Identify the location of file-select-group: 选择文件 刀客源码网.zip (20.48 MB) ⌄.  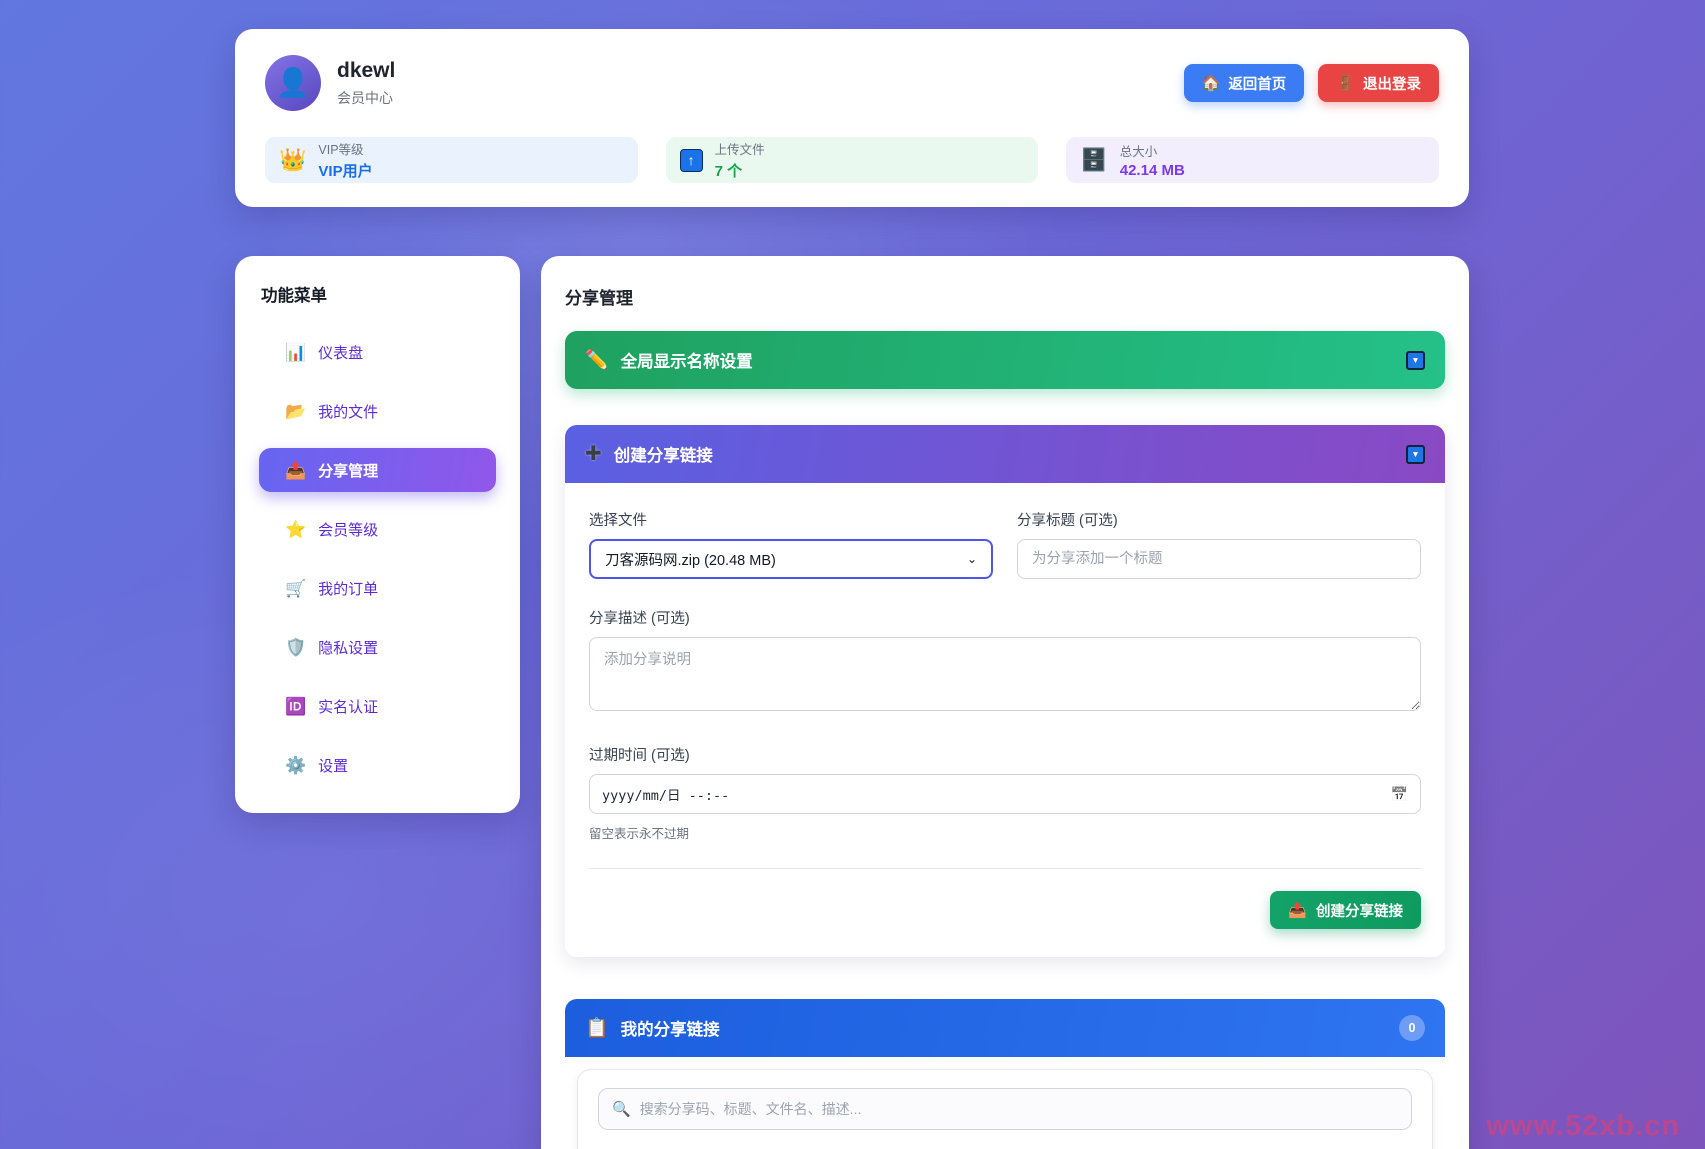
(791, 544).